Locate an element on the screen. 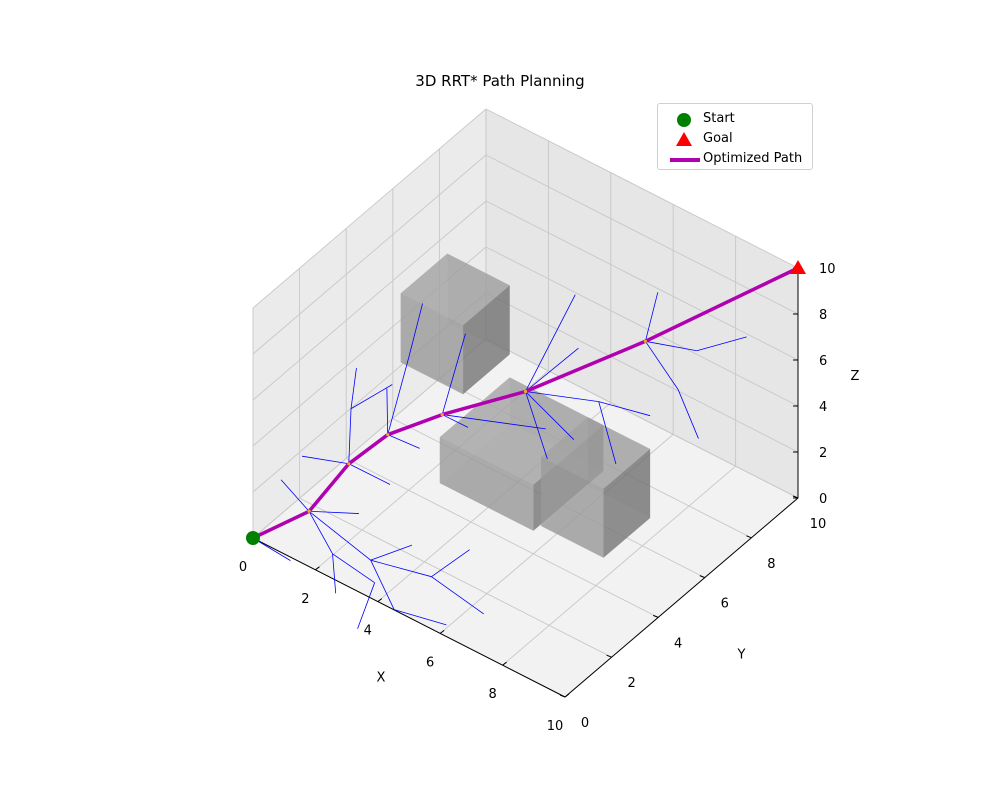 This screenshot has width=1000, height=800. z-tick-label: 4 is located at coordinates (823, 407).